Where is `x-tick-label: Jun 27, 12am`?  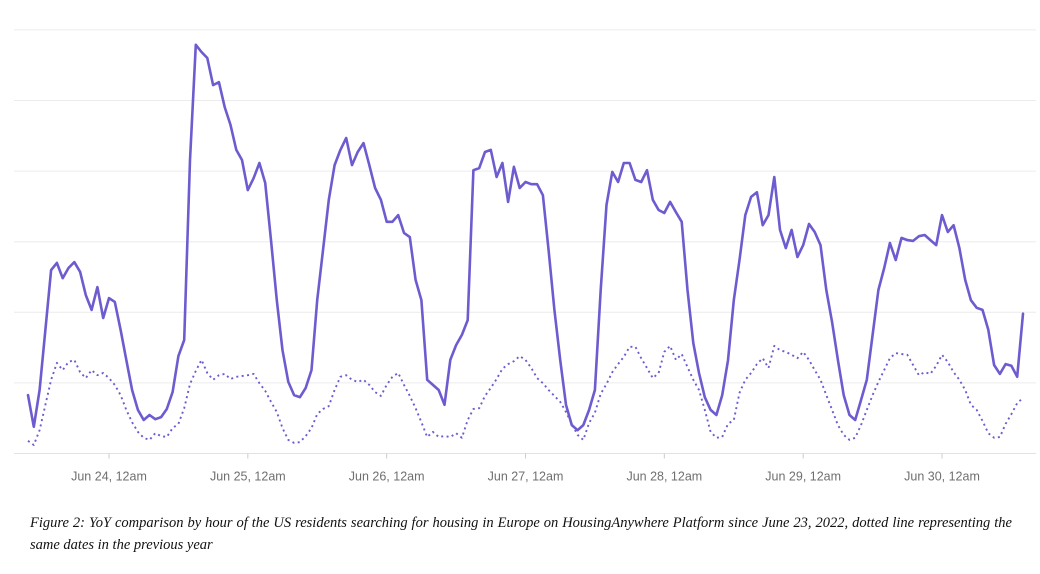 x-tick-label: Jun 27, 12am is located at coordinates (526, 477).